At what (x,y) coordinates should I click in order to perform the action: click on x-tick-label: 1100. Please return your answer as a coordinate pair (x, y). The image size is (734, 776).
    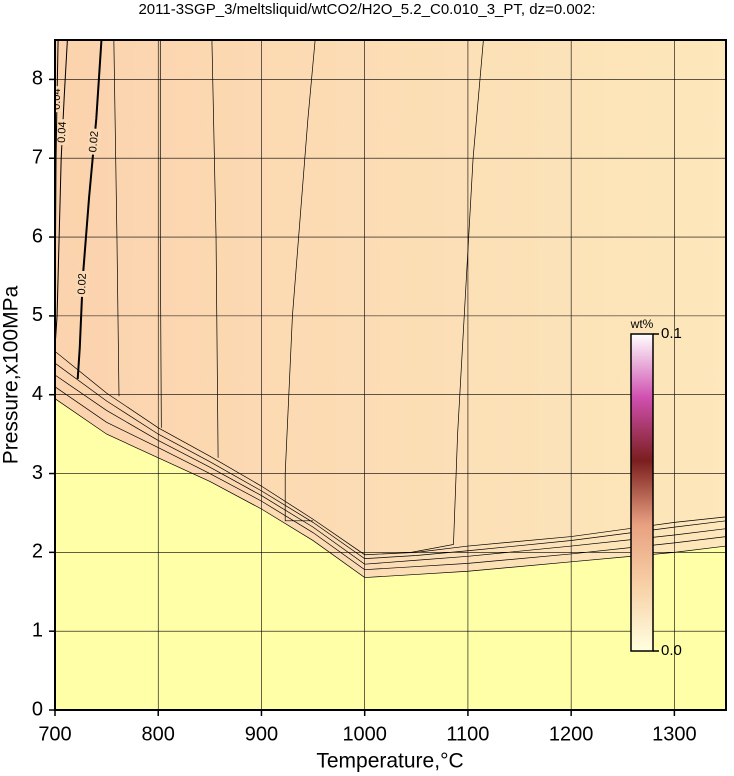
    Looking at the image, I should click on (467, 734).